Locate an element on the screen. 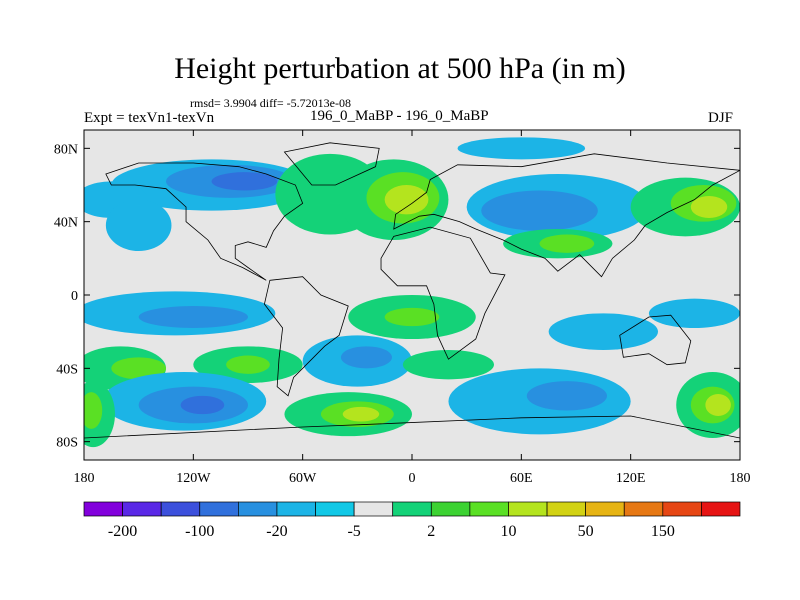  lat-tick-label: 80N is located at coordinates (66, 149).